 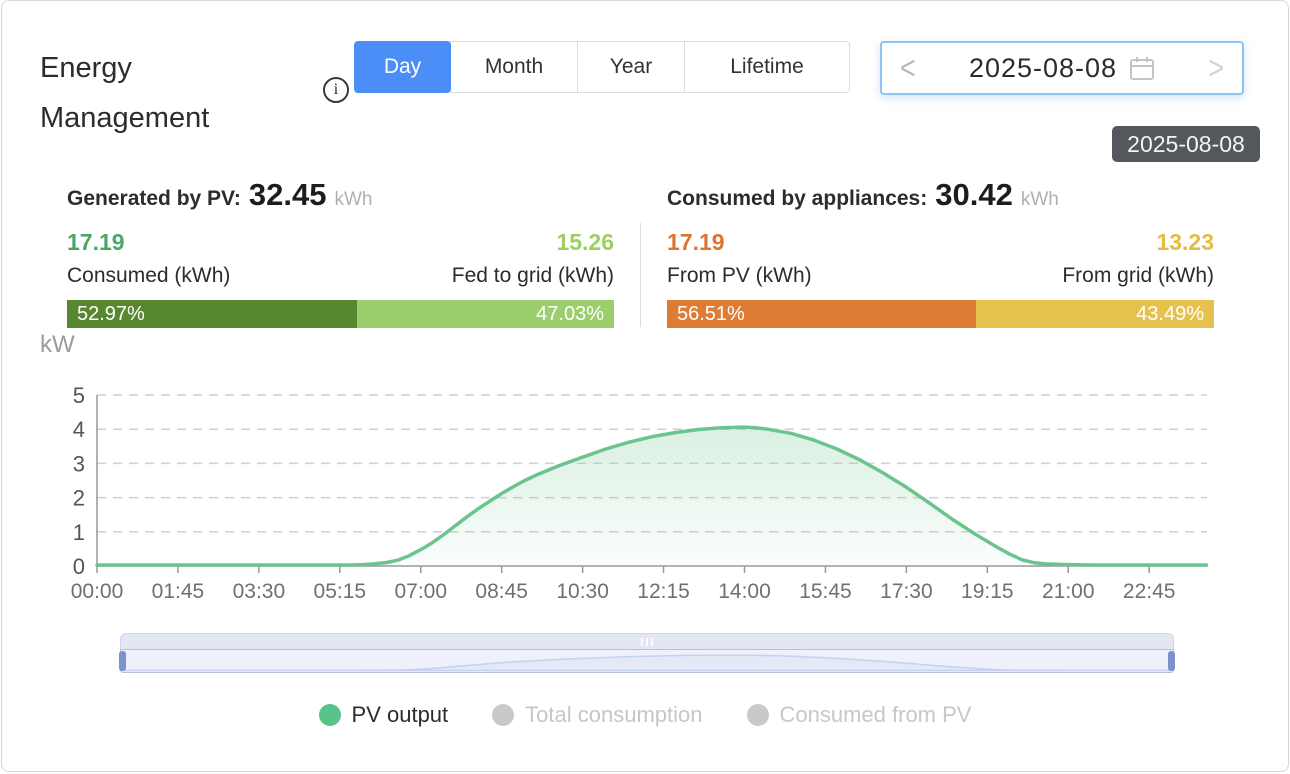 What do you see at coordinates (822, 314) in the screenshot?
I see `consumption-frompv-segment: 56.51%` at bounding box center [822, 314].